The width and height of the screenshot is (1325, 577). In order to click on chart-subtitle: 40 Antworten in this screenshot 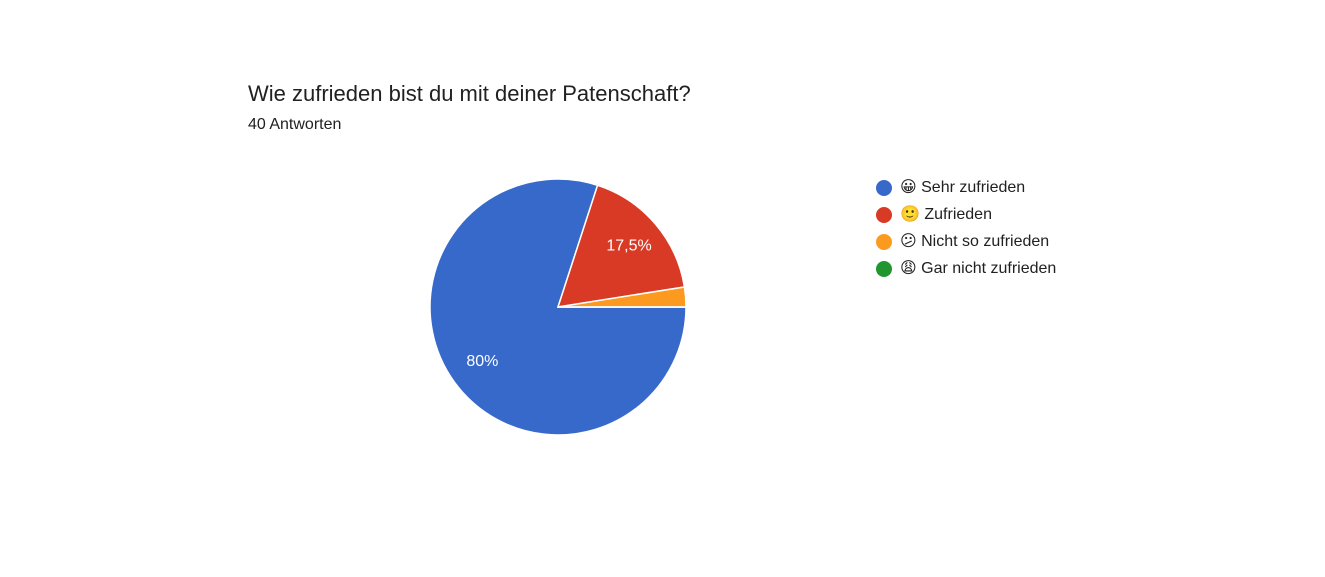, I will do `click(294, 124)`.